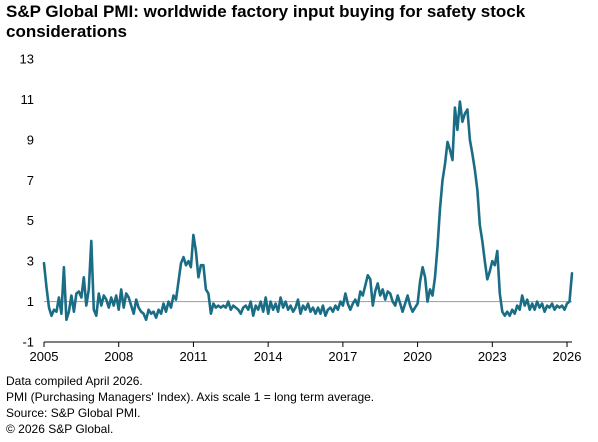  What do you see at coordinates (30, 180) in the screenshot?
I see `y-tick-label: 7` at bounding box center [30, 180].